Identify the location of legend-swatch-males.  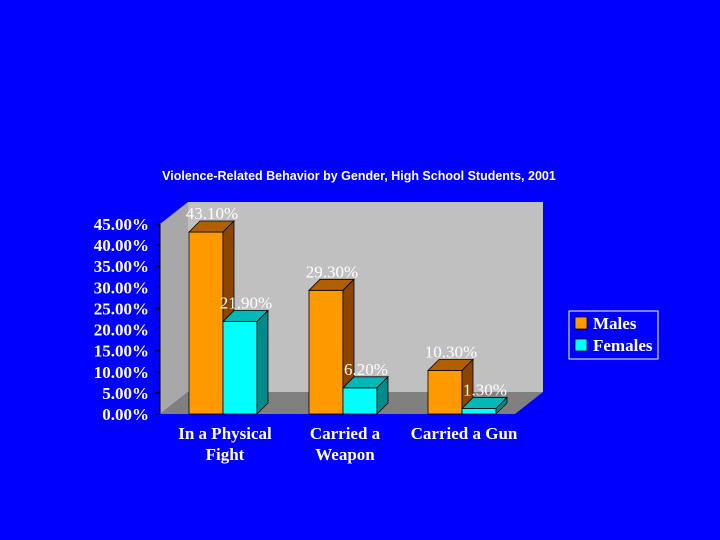
(581, 323).